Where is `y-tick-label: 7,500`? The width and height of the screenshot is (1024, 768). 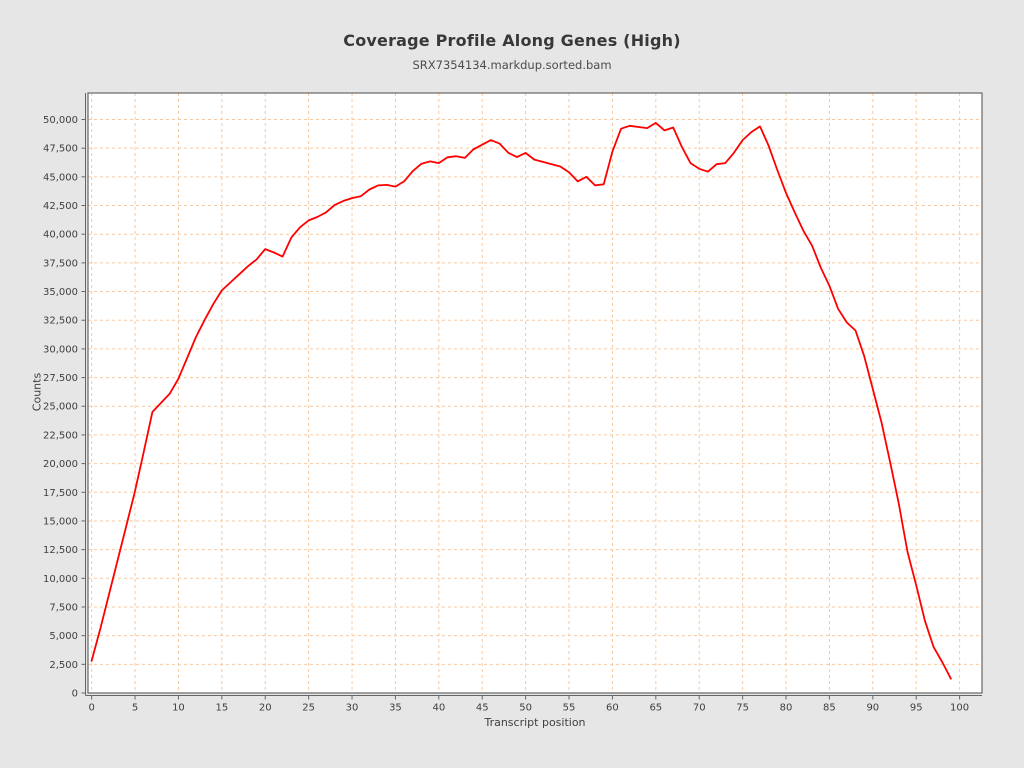
y-tick-label: 7,500 is located at coordinates (63, 607).